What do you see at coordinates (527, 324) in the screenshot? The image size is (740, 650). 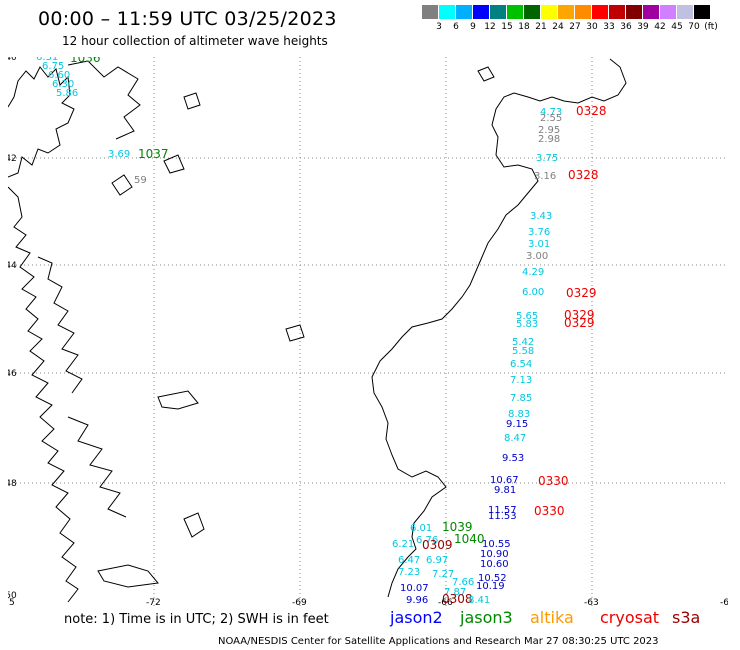 I see `wave-height-label: 5.83` at bounding box center [527, 324].